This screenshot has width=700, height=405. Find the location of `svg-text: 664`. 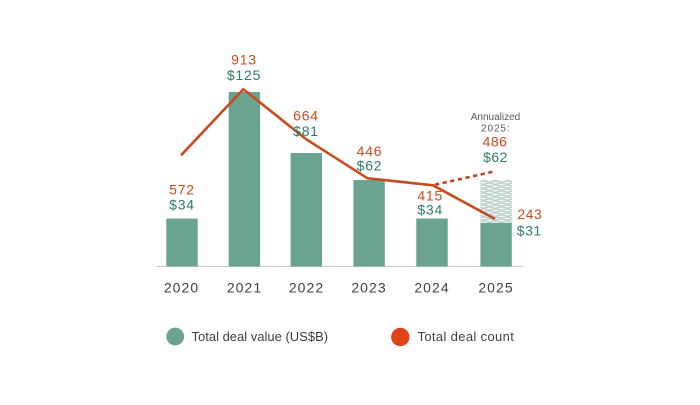

svg-text: 664 is located at coordinates (306, 116).